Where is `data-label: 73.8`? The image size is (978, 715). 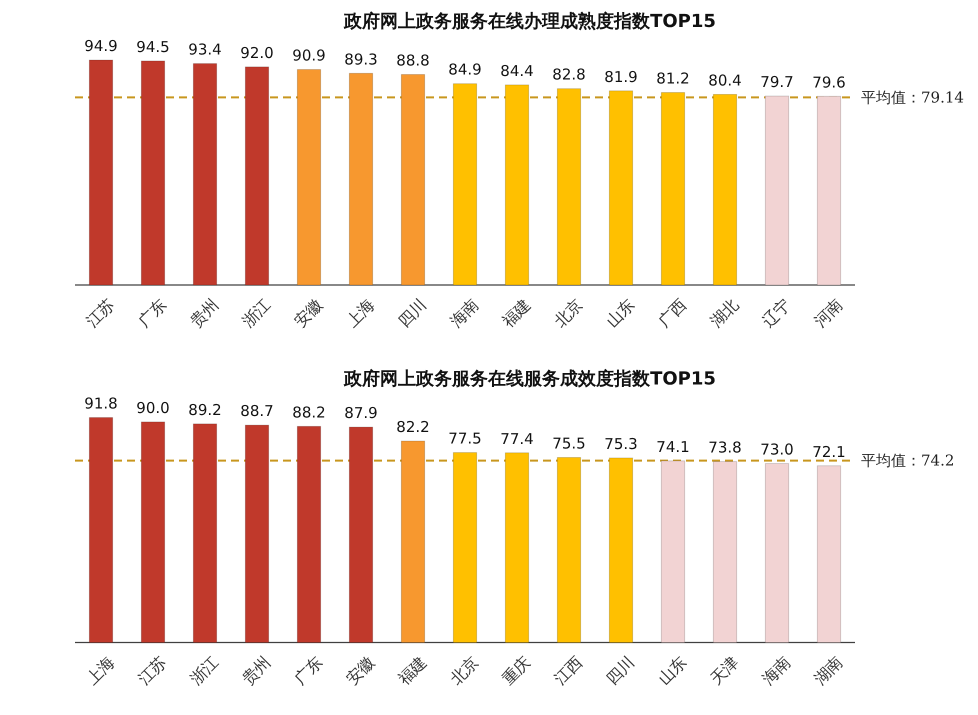 data-label: 73.8 is located at coordinates (725, 447).